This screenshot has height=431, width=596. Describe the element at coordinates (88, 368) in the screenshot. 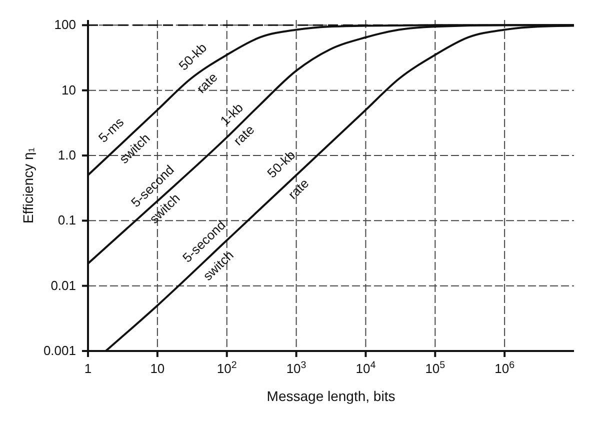

I see `x-tick-label: 1` at that location.